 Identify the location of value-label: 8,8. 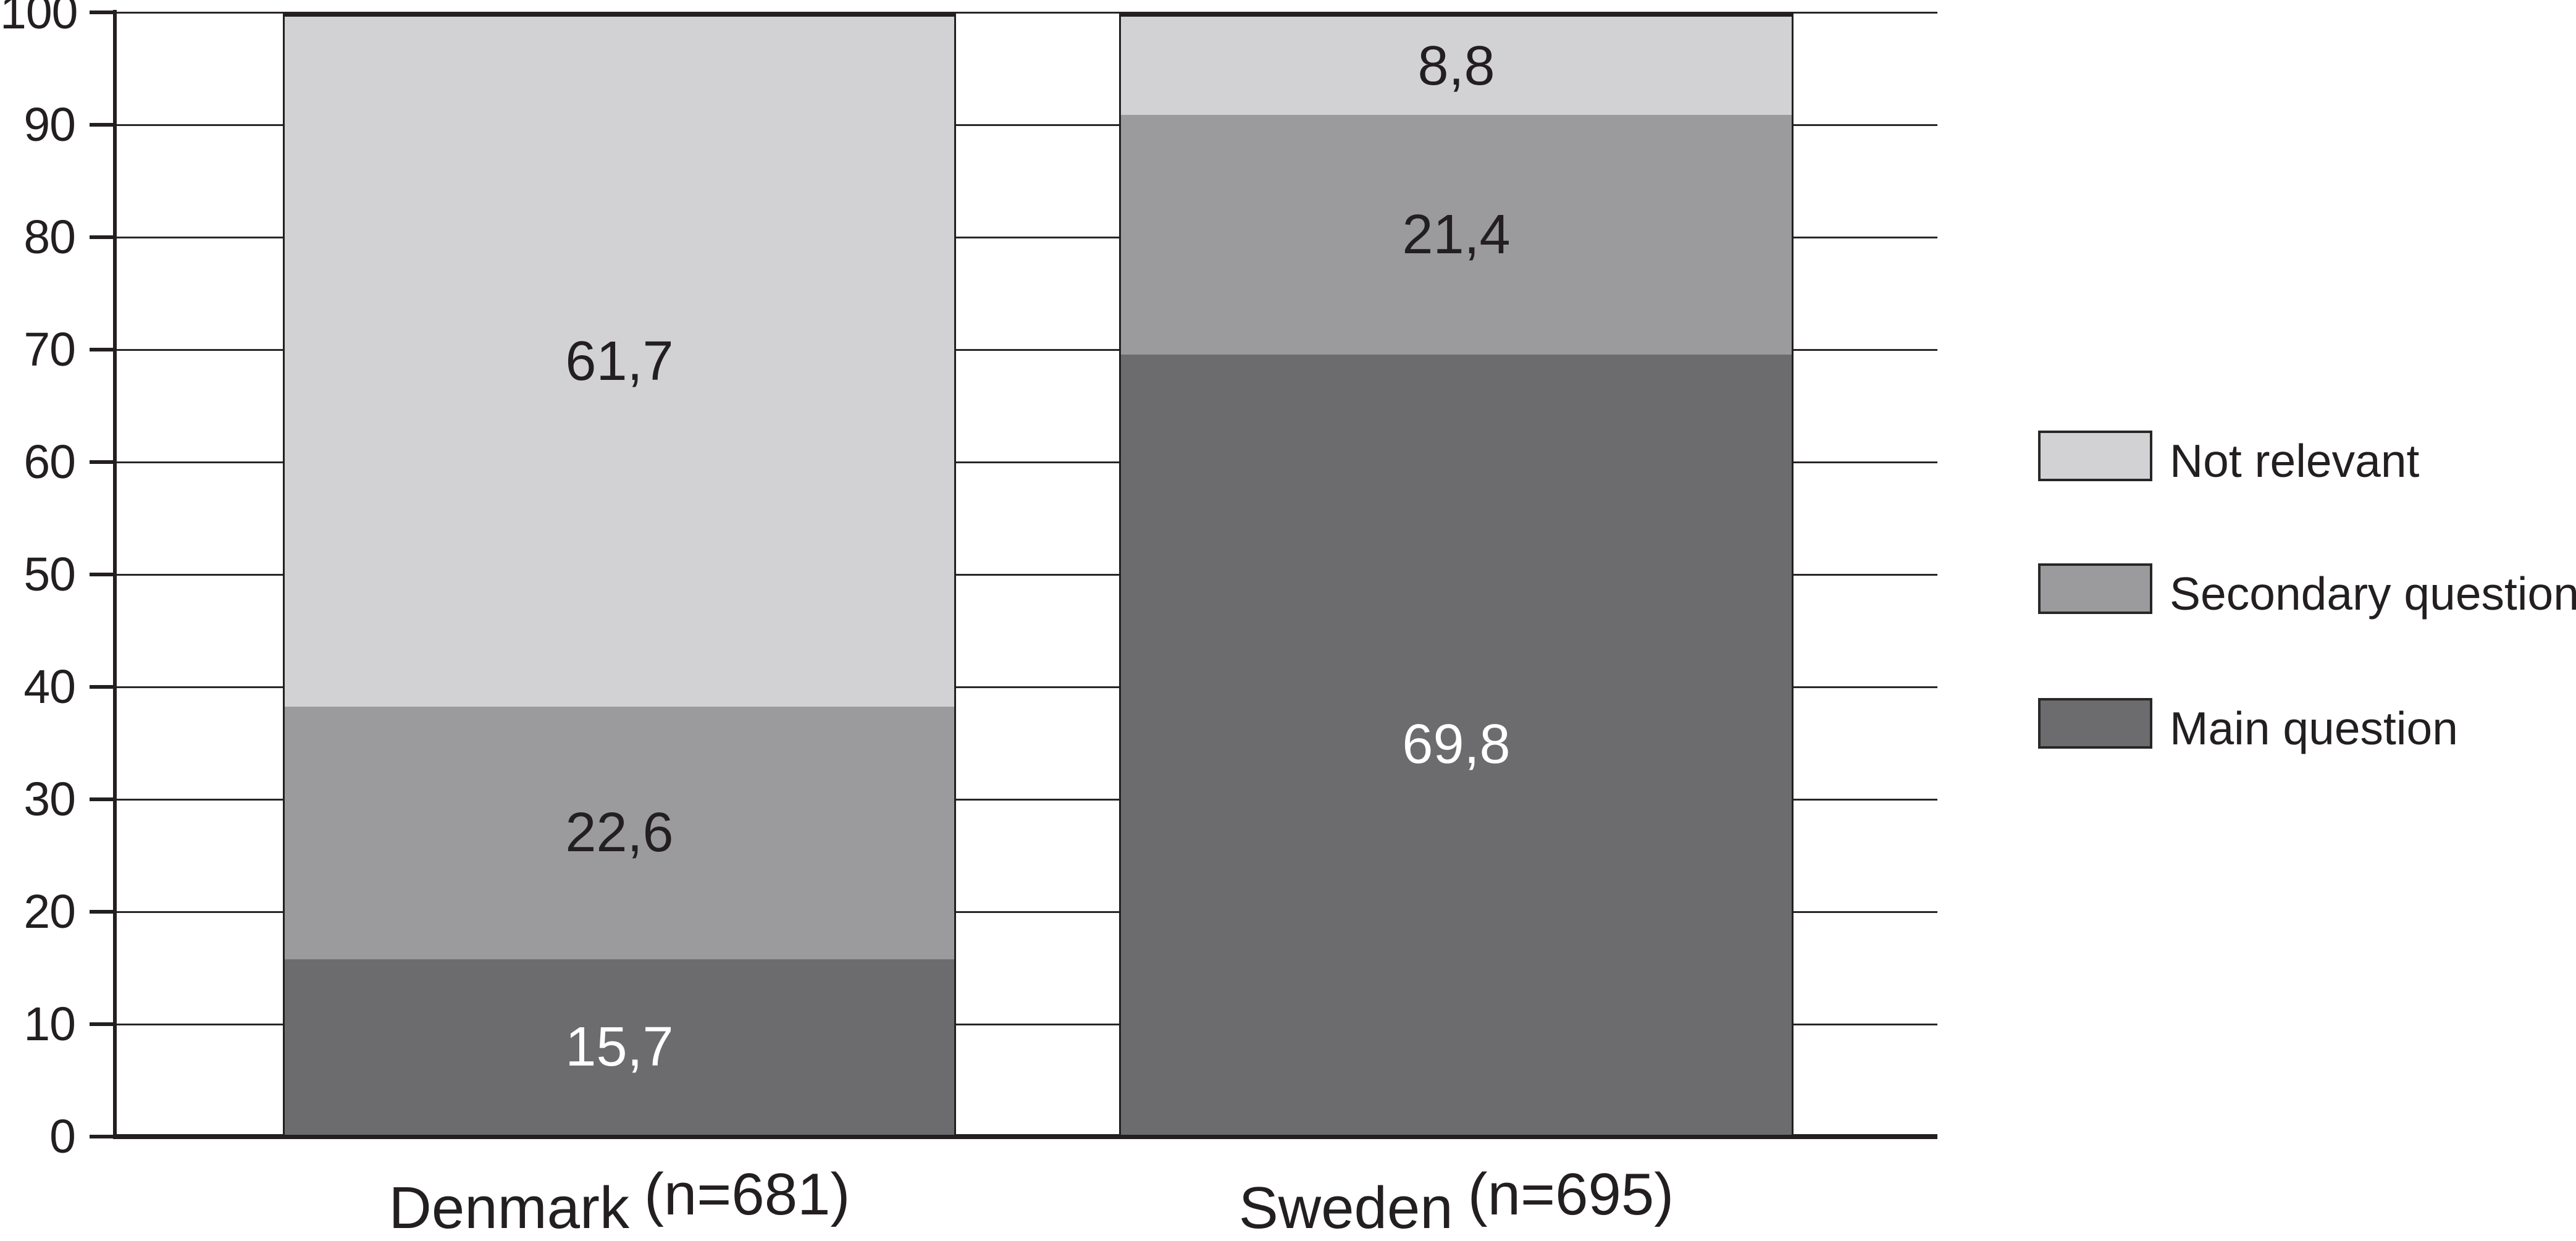
(1456, 66).